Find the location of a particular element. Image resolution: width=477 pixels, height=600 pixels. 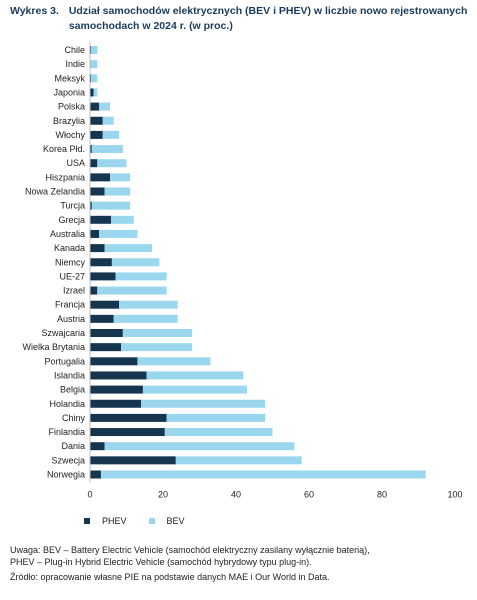

x-tick-label: 80 is located at coordinates (382, 495).